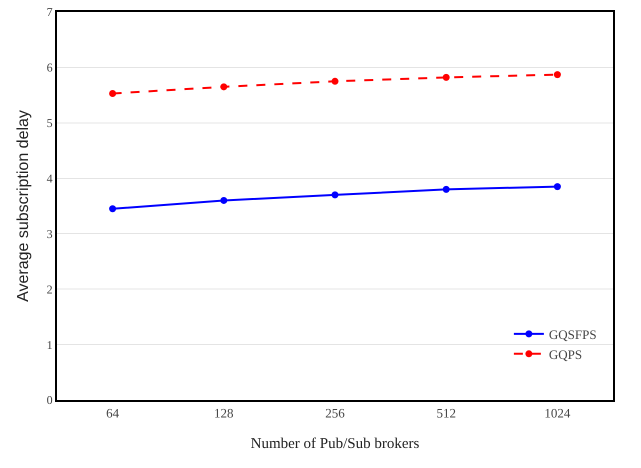 The image size is (641, 468). I want to click on y-tick-label: 7, so click(49, 12).